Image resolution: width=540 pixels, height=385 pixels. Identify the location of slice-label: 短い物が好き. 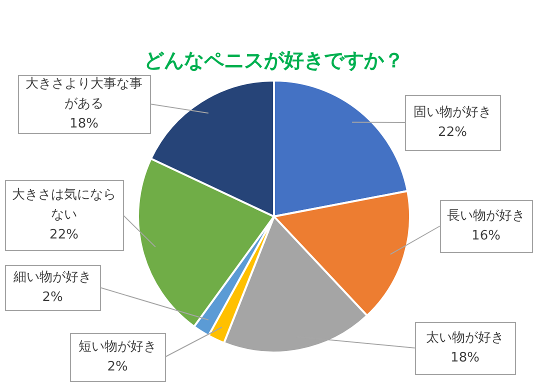
(117, 346).